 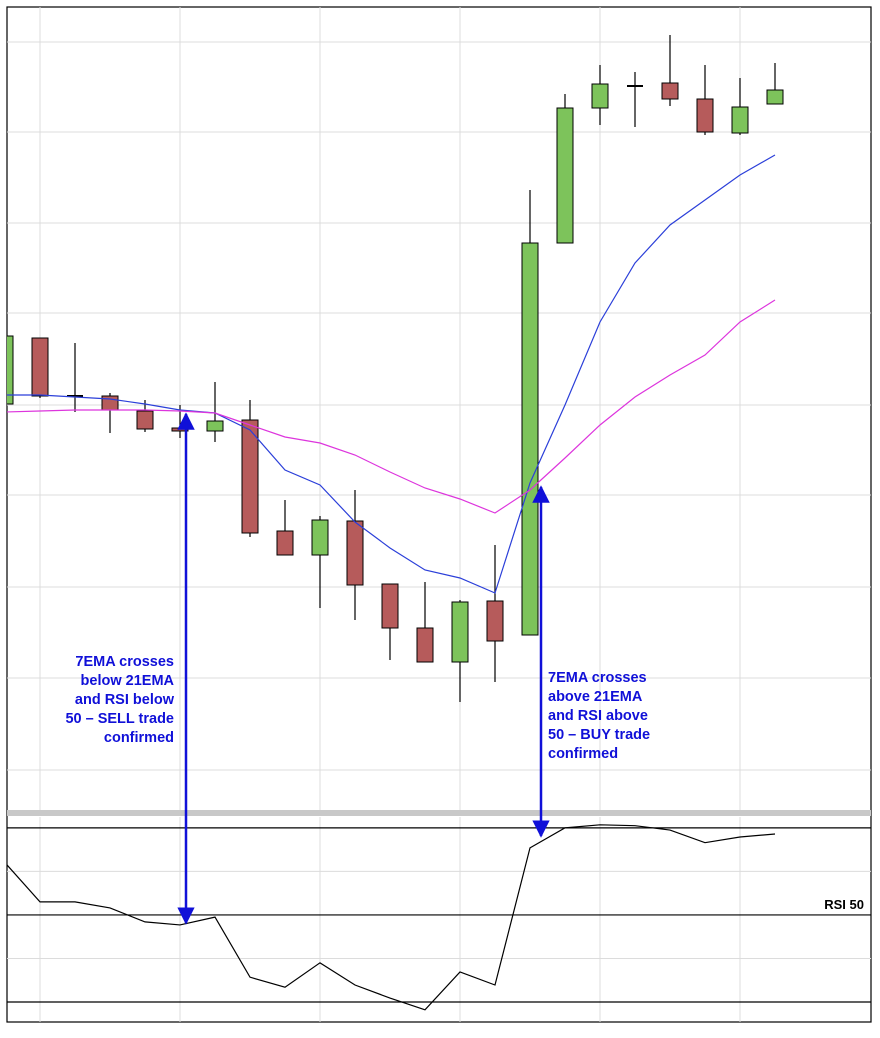 What do you see at coordinates (125, 700) in the screenshot?
I see `annotation: and RSI below` at bounding box center [125, 700].